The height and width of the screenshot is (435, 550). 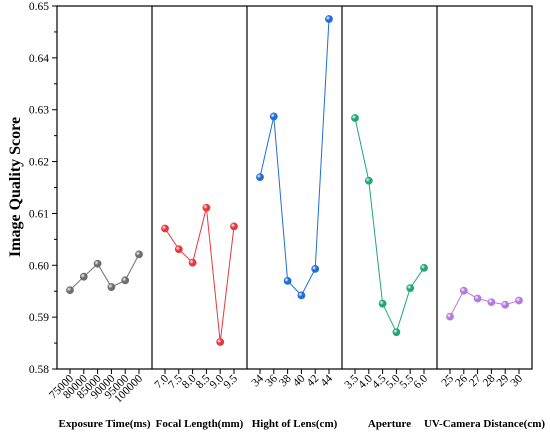 I want to click on panel-x-label: Focal Length(mm), so click(x=200, y=424).